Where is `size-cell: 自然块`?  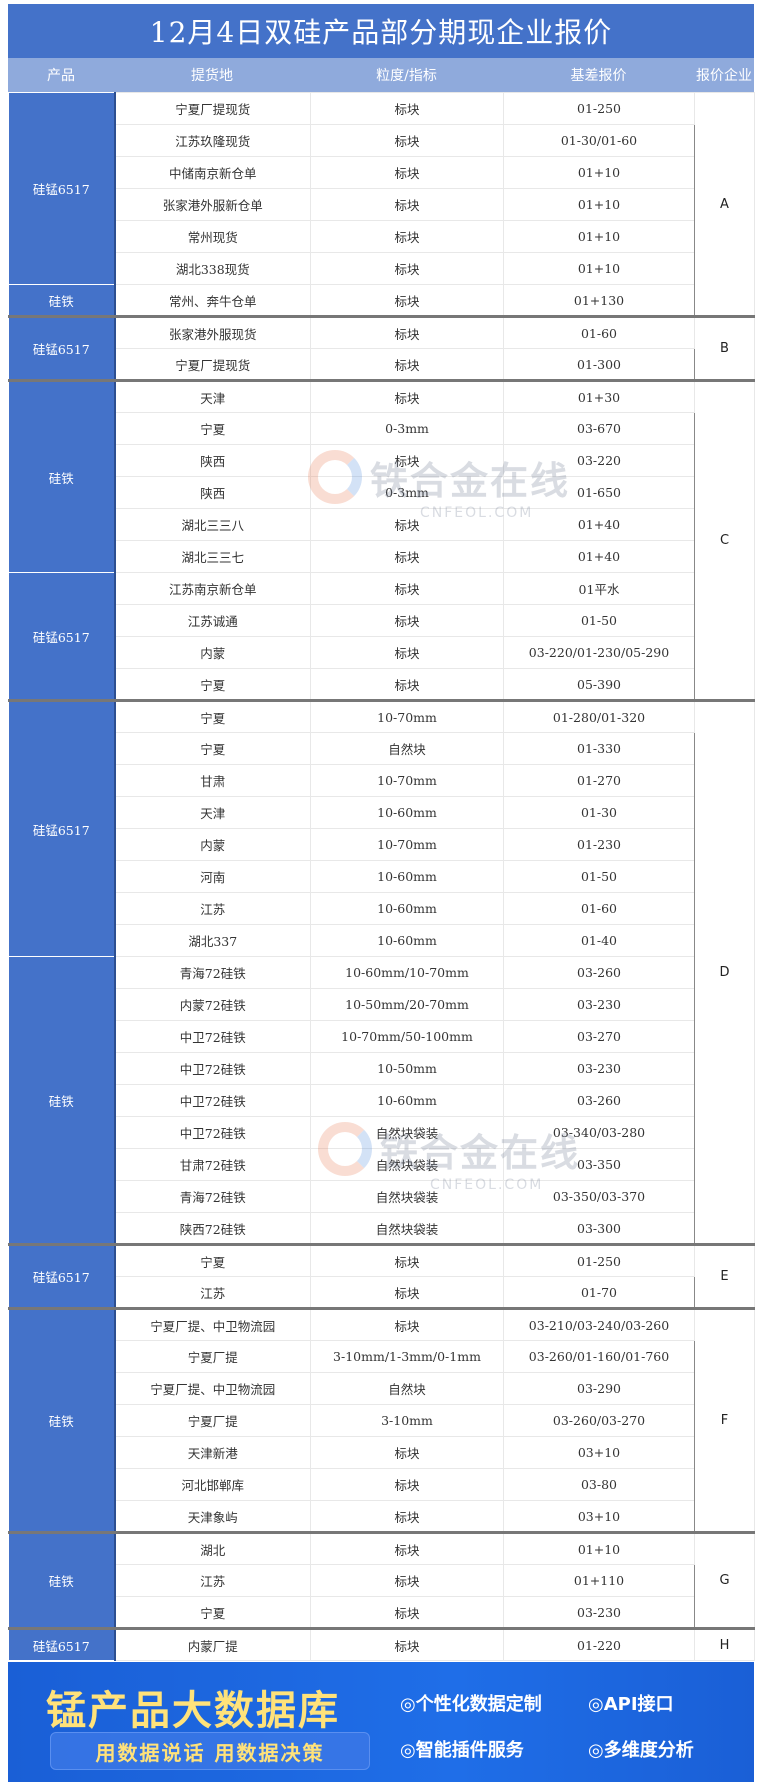 size-cell: 自然块 is located at coordinates (407, 748).